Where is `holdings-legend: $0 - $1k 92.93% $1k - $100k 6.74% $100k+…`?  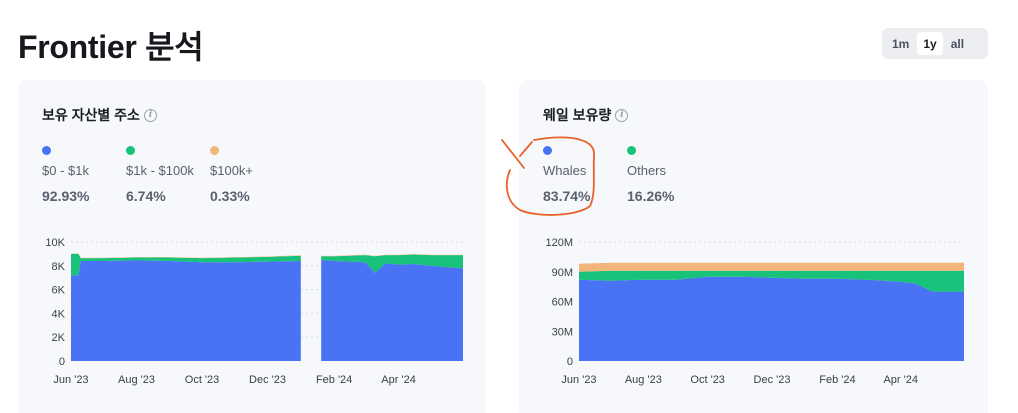 holdings-legend: $0 - $1k 92.93% $1k - $100k 6.74% $100k+… is located at coordinates (168, 175).